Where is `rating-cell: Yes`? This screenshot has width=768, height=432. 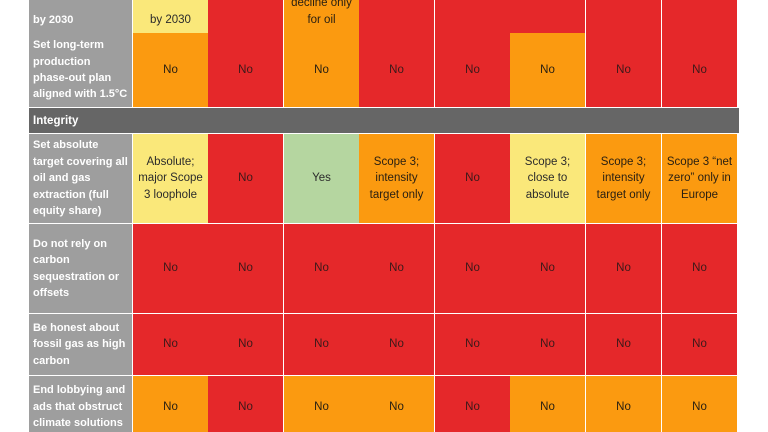 rating-cell: Yes is located at coordinates (321, 178).